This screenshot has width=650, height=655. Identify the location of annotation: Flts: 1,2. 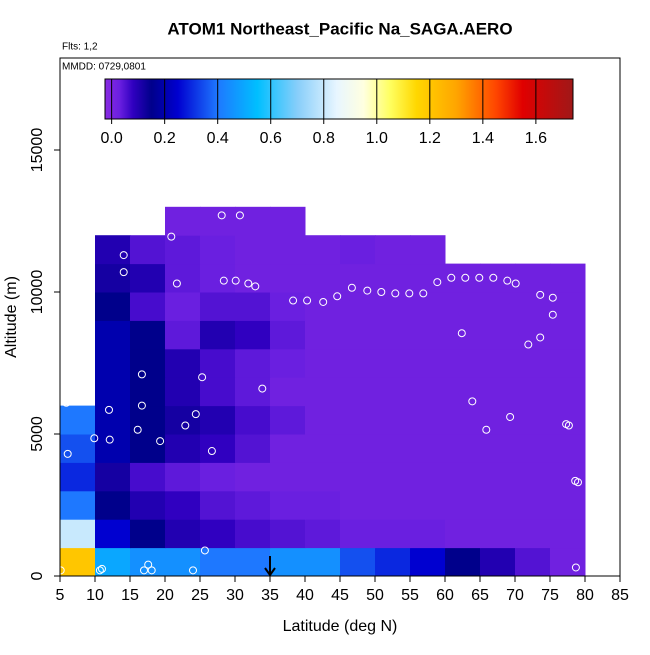
(80, 47).